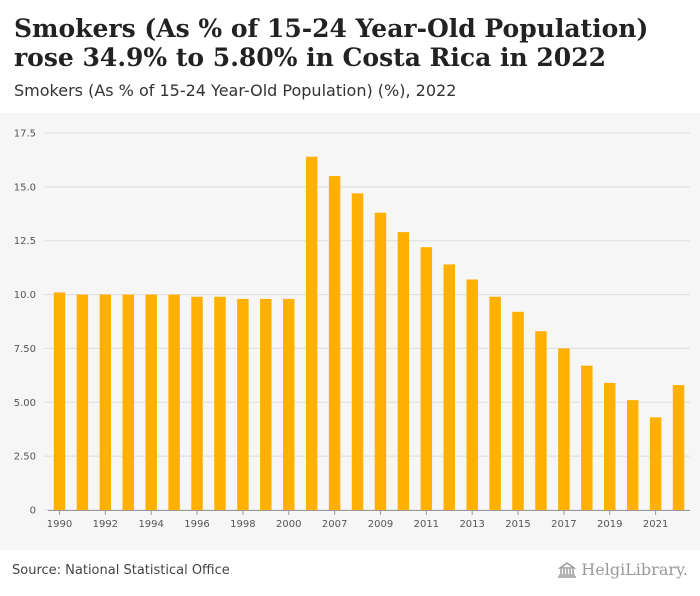  I want to click on bar-2022, so click(678, 447).